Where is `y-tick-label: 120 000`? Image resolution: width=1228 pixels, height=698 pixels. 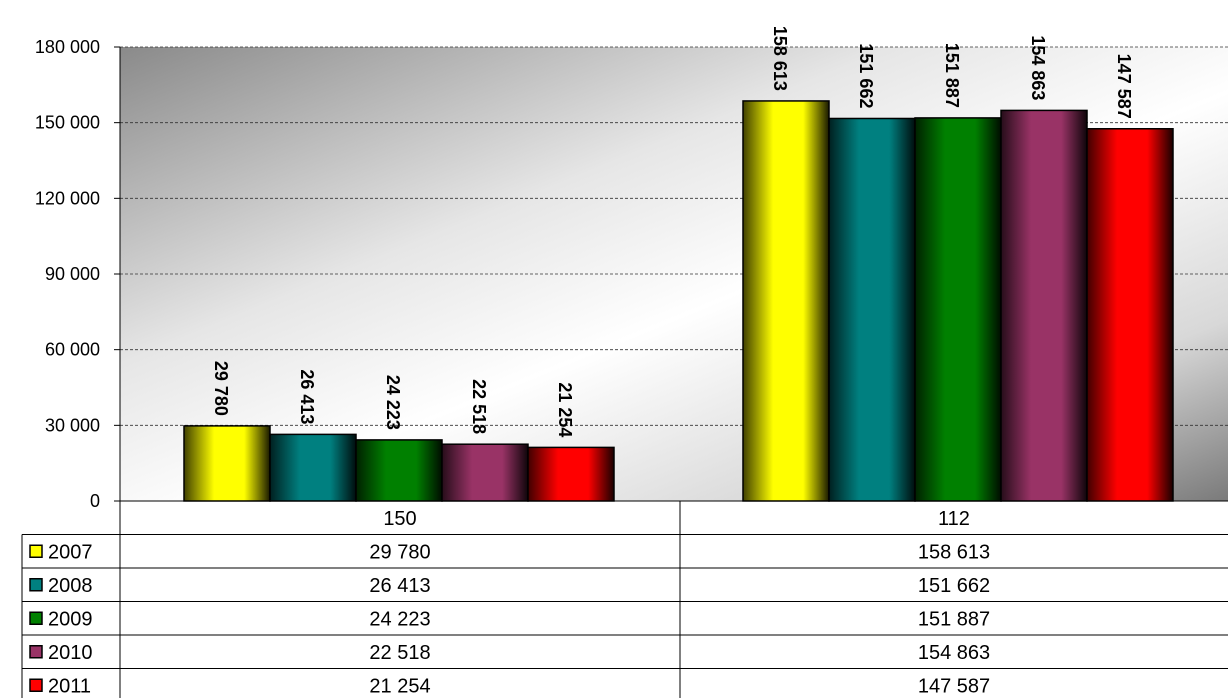
y-tick-label: 120 000 is located at coordinates (67, 198).